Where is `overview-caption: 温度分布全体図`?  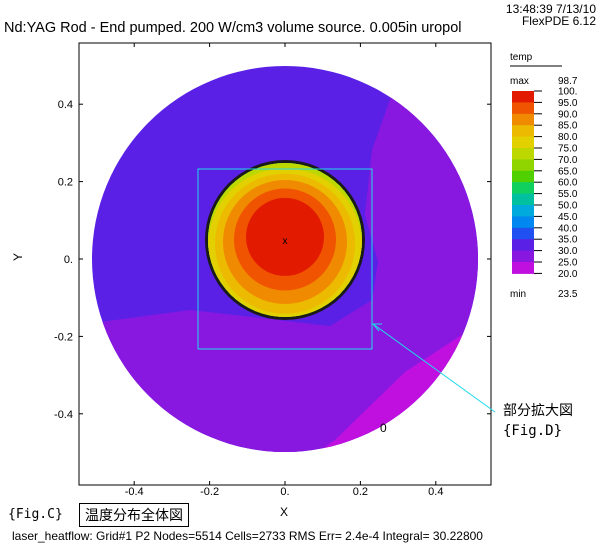
overview-caption: 温度分布全体図 is located at coordinates (134, 515).